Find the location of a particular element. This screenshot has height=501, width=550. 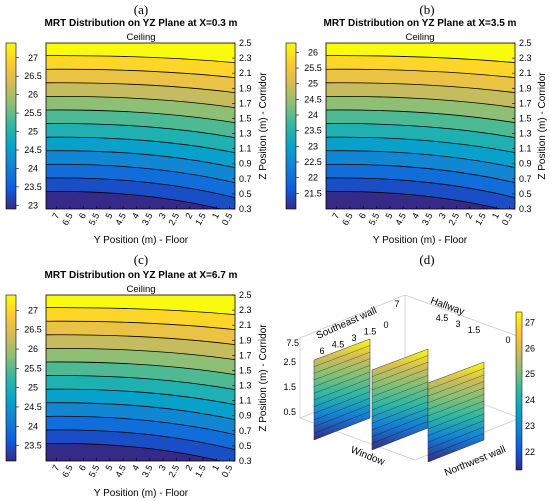

southeast-tick: 3 is located at coordinates (353, 338).